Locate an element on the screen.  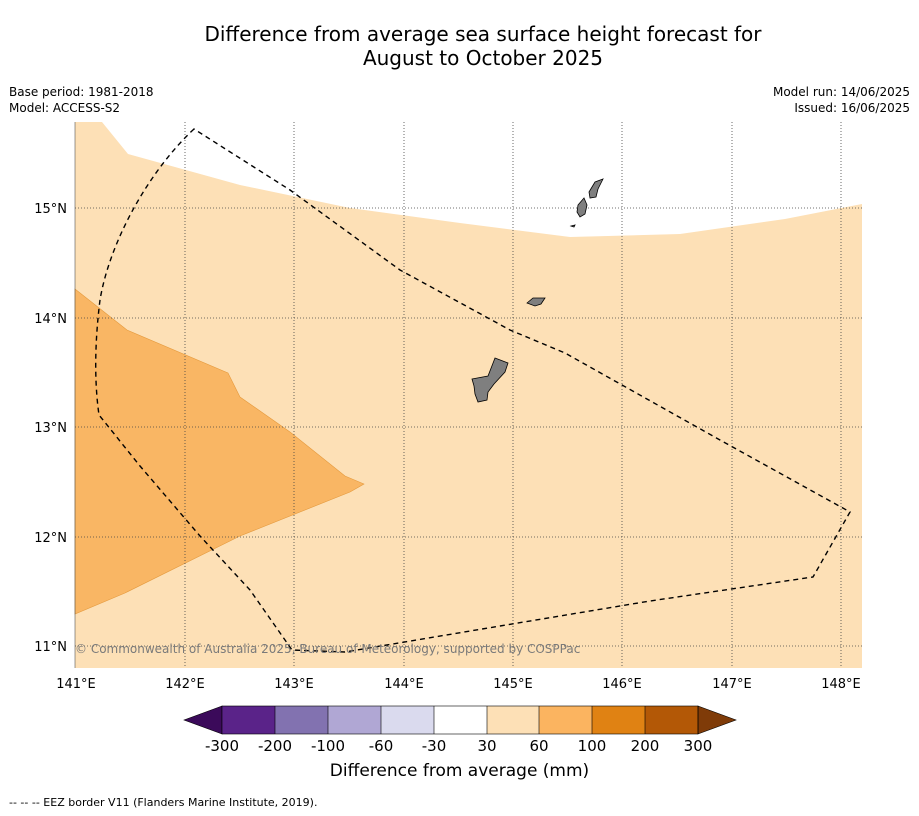
x-tick-label: 147°E is located at coordinates (732, 684).